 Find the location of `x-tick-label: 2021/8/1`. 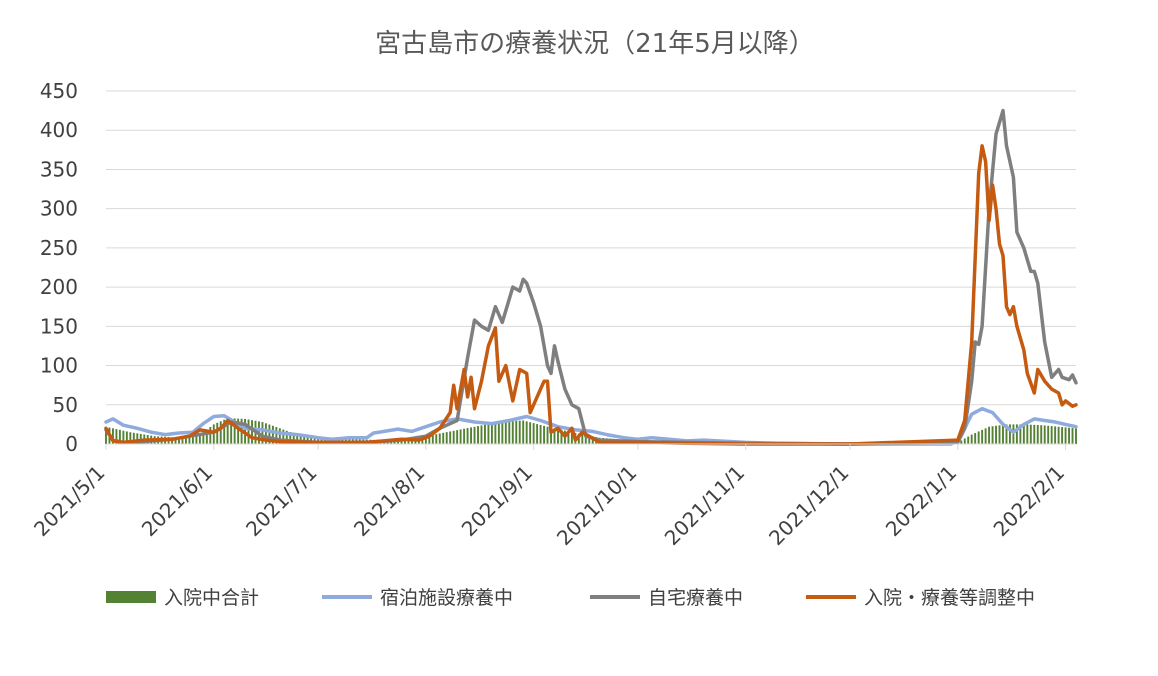

x-tick-label: 2021/8/1 is located at coordinates (389, 501).